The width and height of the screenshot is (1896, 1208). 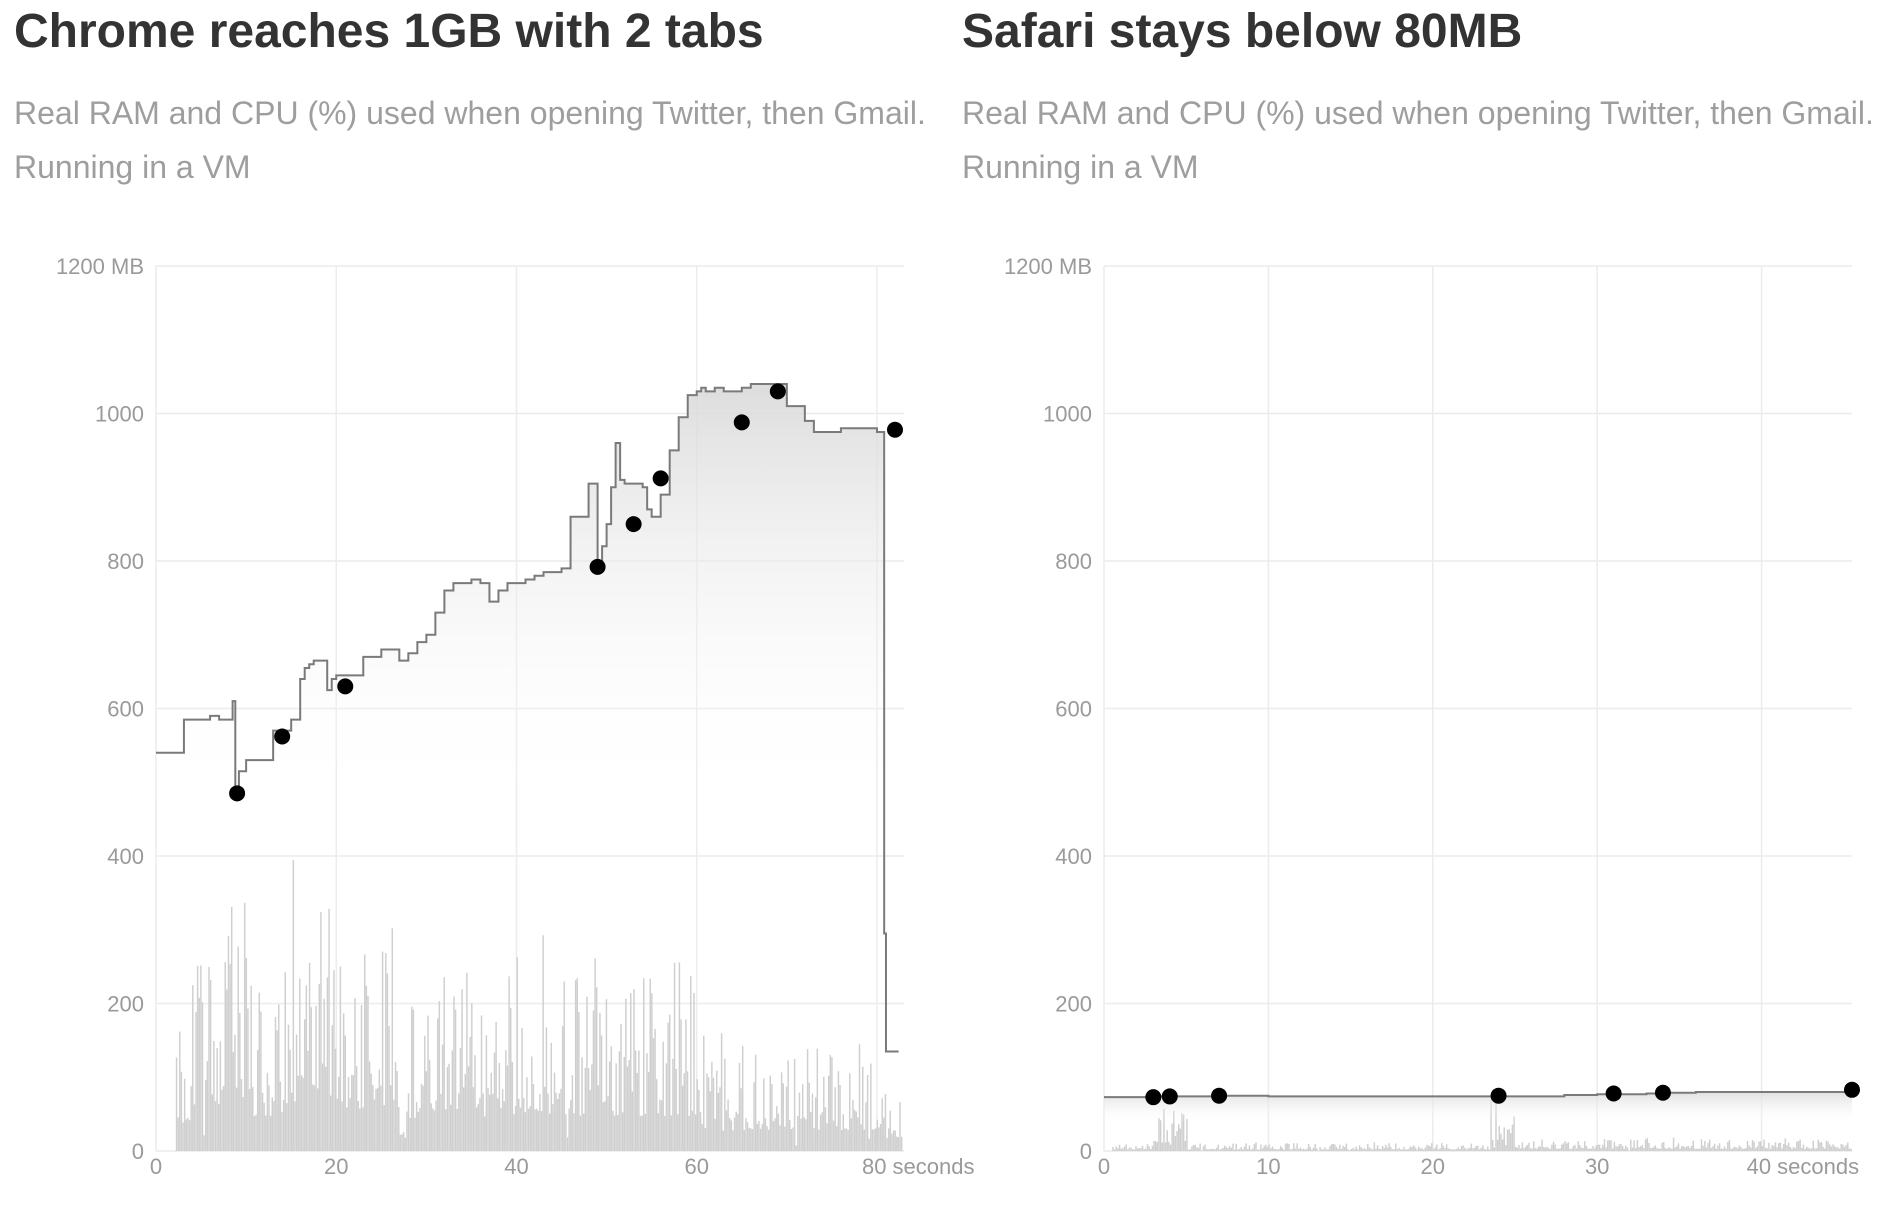 I want to click on x-tick-label: 40, so click(x=516, y=1166).